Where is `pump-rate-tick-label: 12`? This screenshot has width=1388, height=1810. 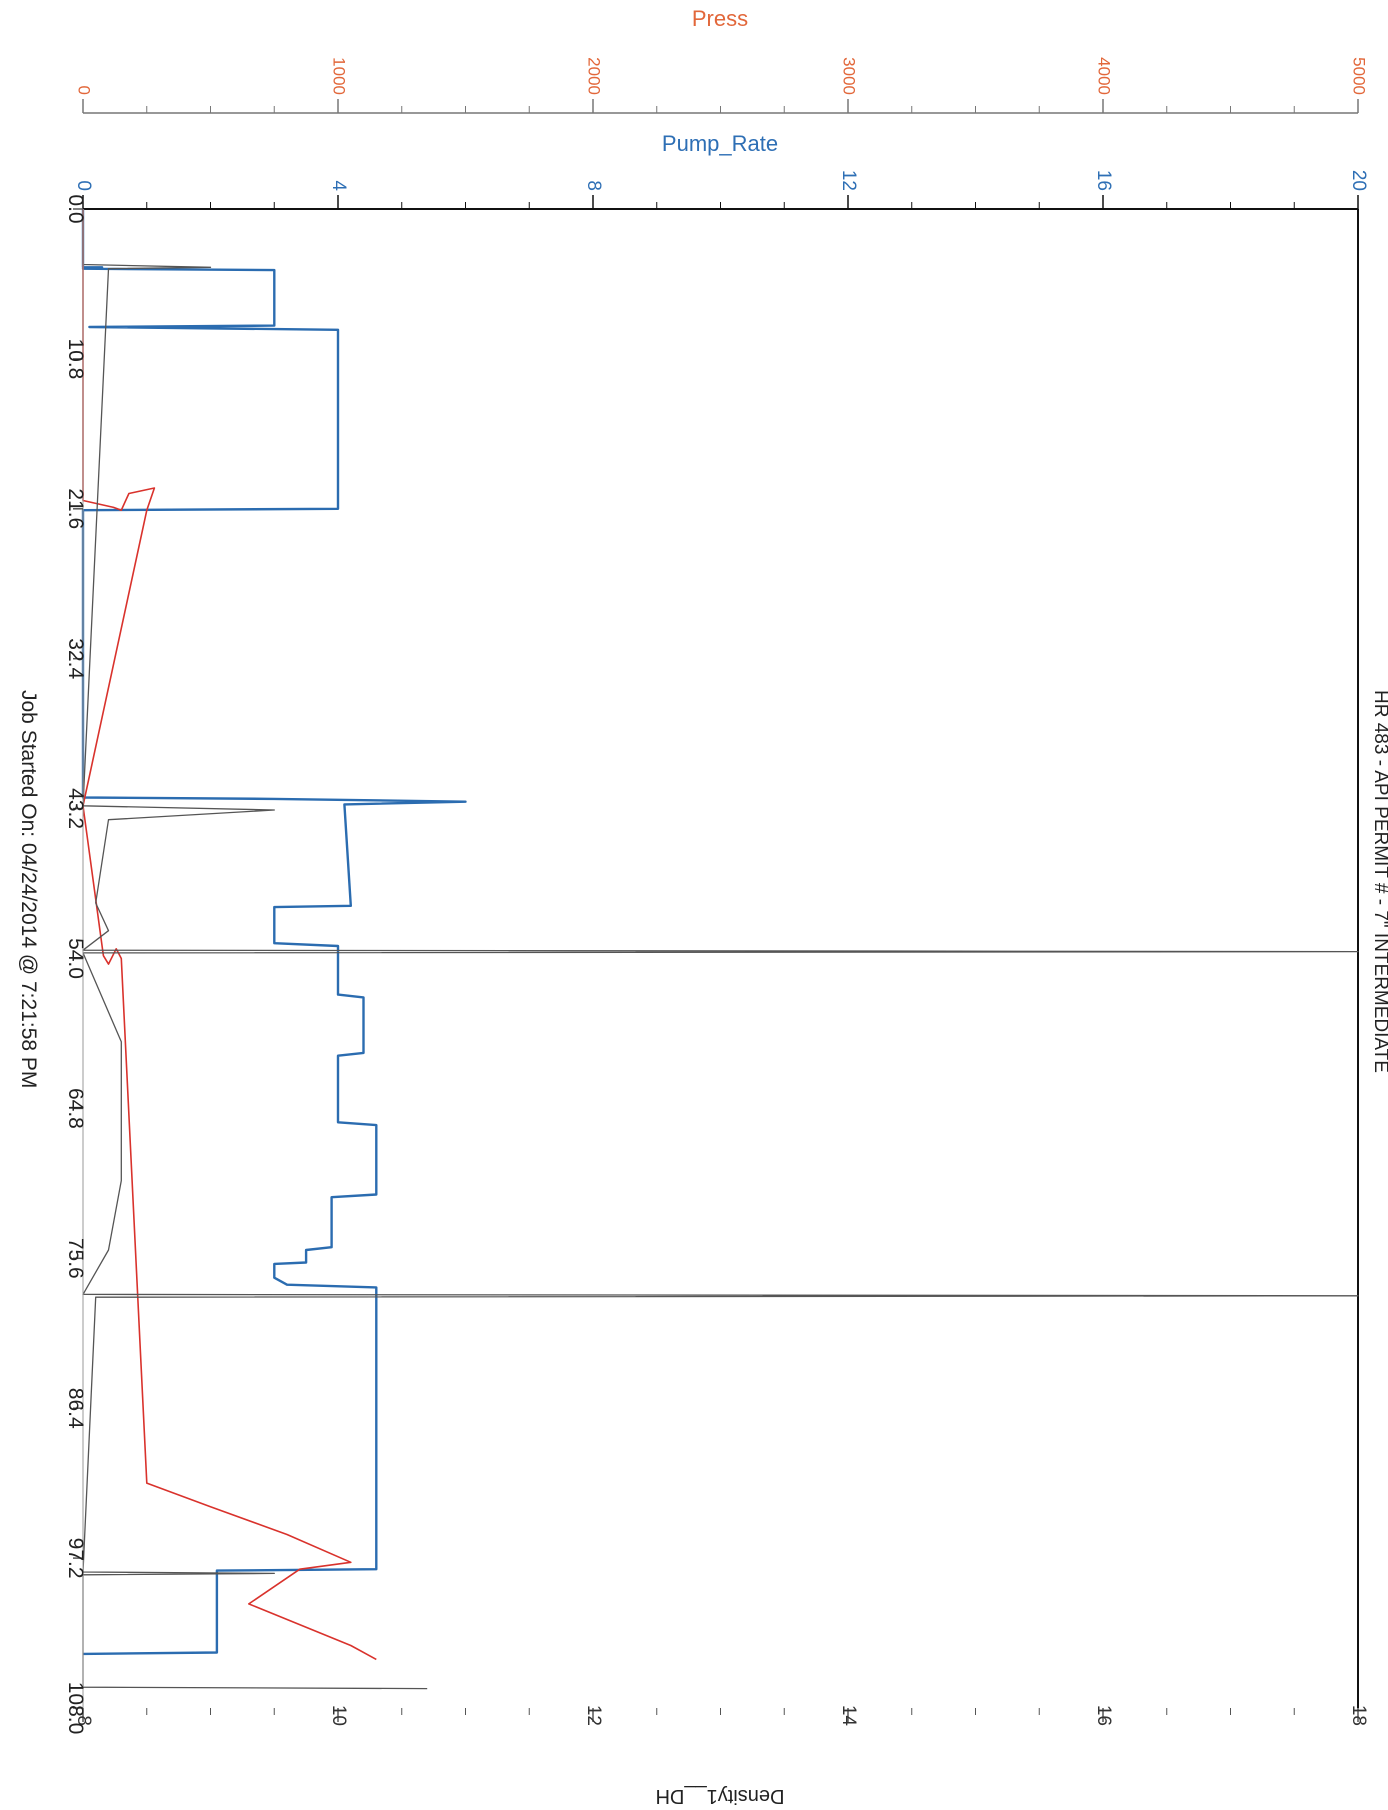
pump-rate-tick-label: 12 is located at coordinates (848, 180).